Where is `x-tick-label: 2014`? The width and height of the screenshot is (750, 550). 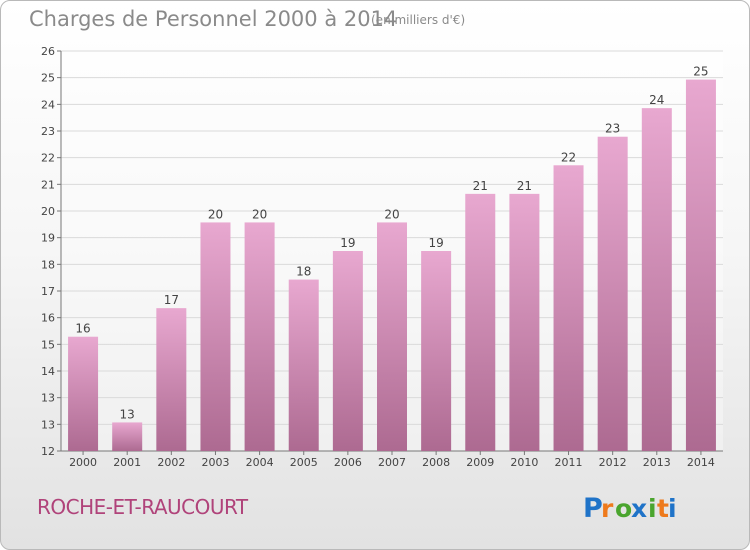 x-tick-label: 2014 is located at coordinates (701, 462).